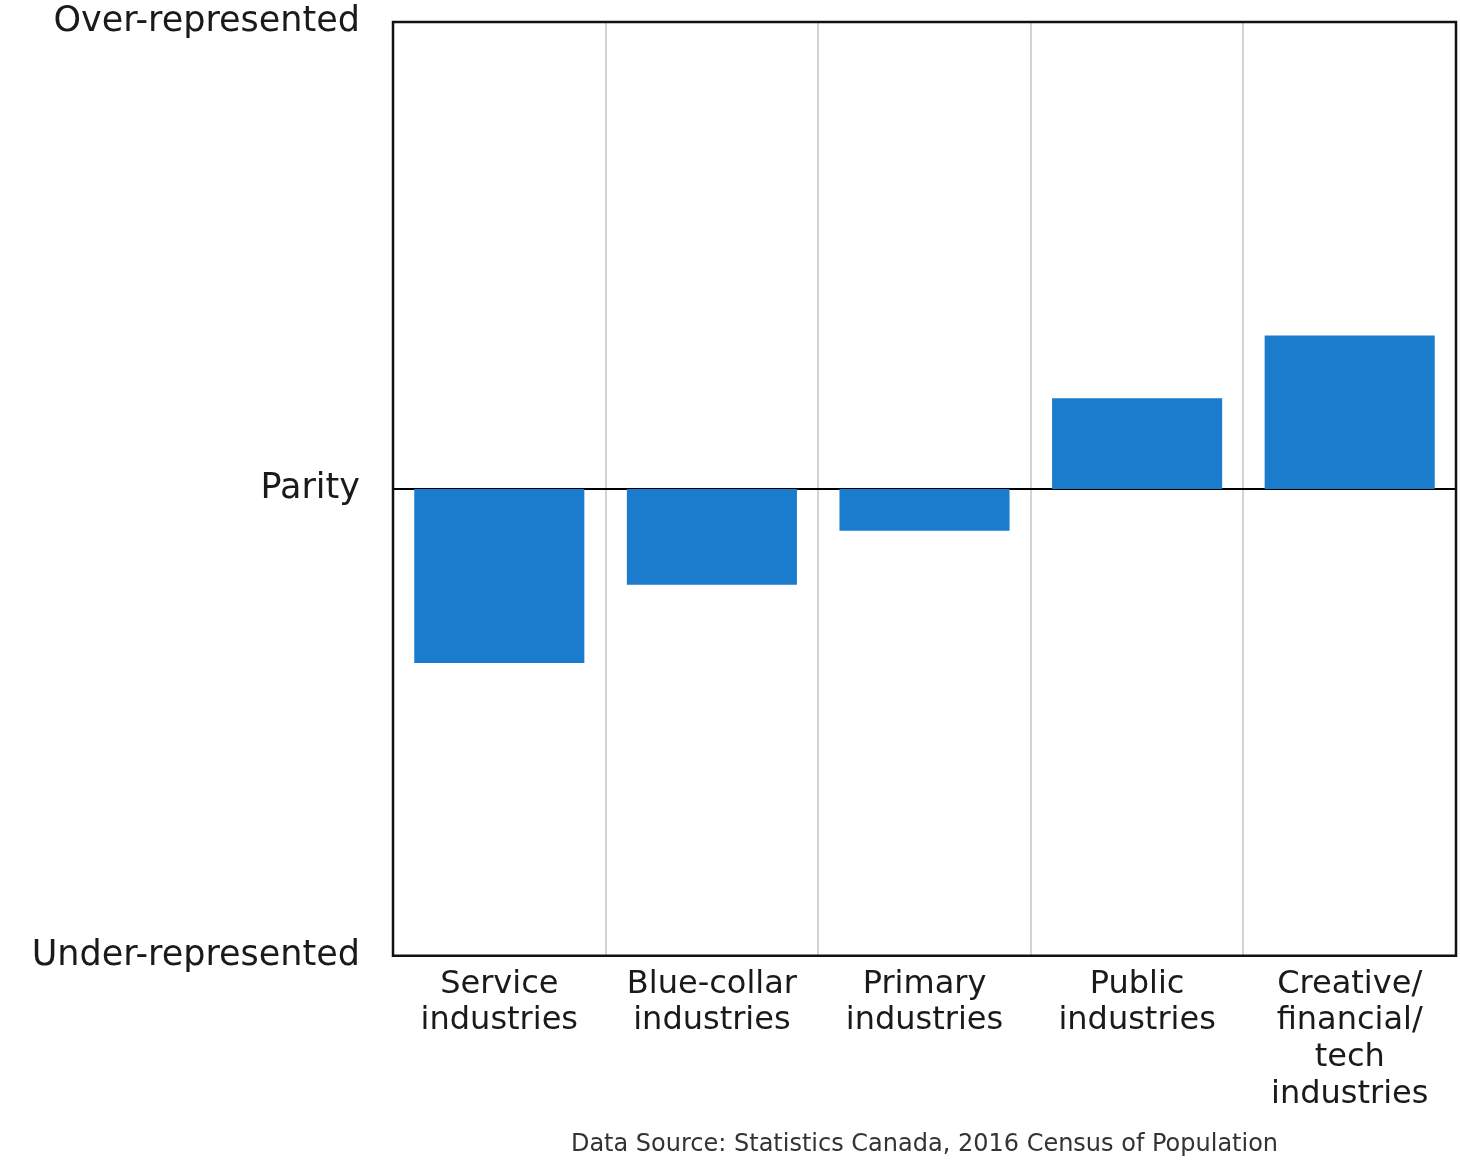  What do you see at coordinates (310, 485) in the screenshot?
I see `ref-line-label: Parity` at bounding box center [310, 485].